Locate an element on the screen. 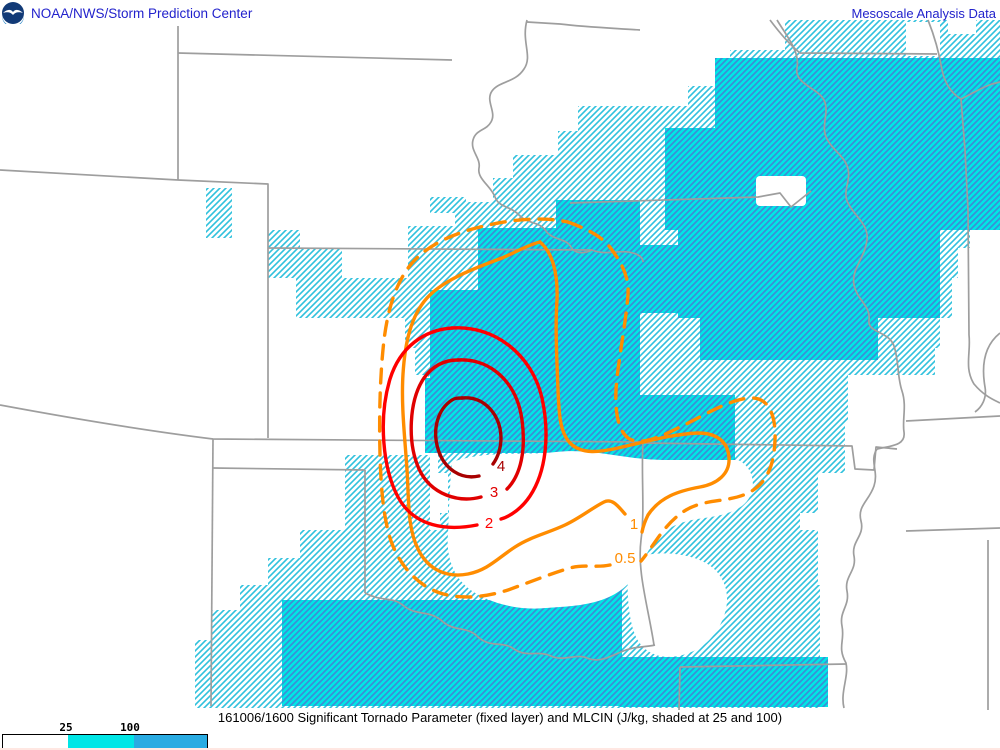  contour-label-0_5: 0.5 is located at coordinates (625, 558).